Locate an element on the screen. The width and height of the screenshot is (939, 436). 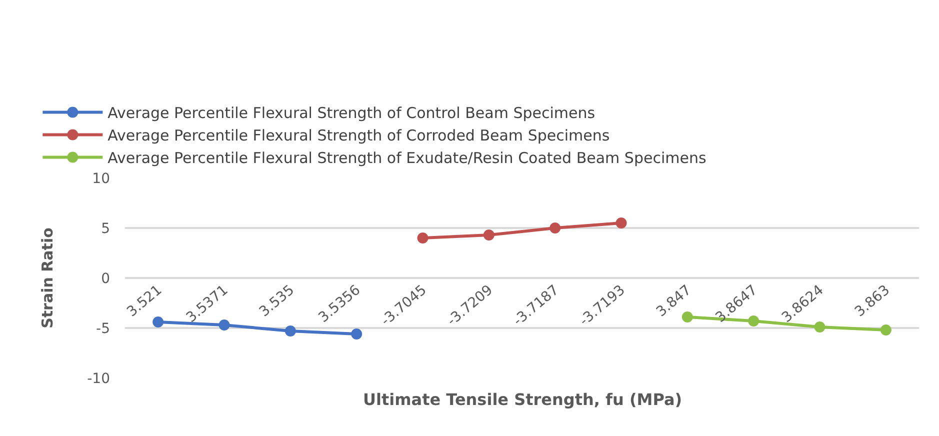
legend-label: Average Percentile Flexural Strength of Control Beam Specimens is located at coordinates (352, 113).